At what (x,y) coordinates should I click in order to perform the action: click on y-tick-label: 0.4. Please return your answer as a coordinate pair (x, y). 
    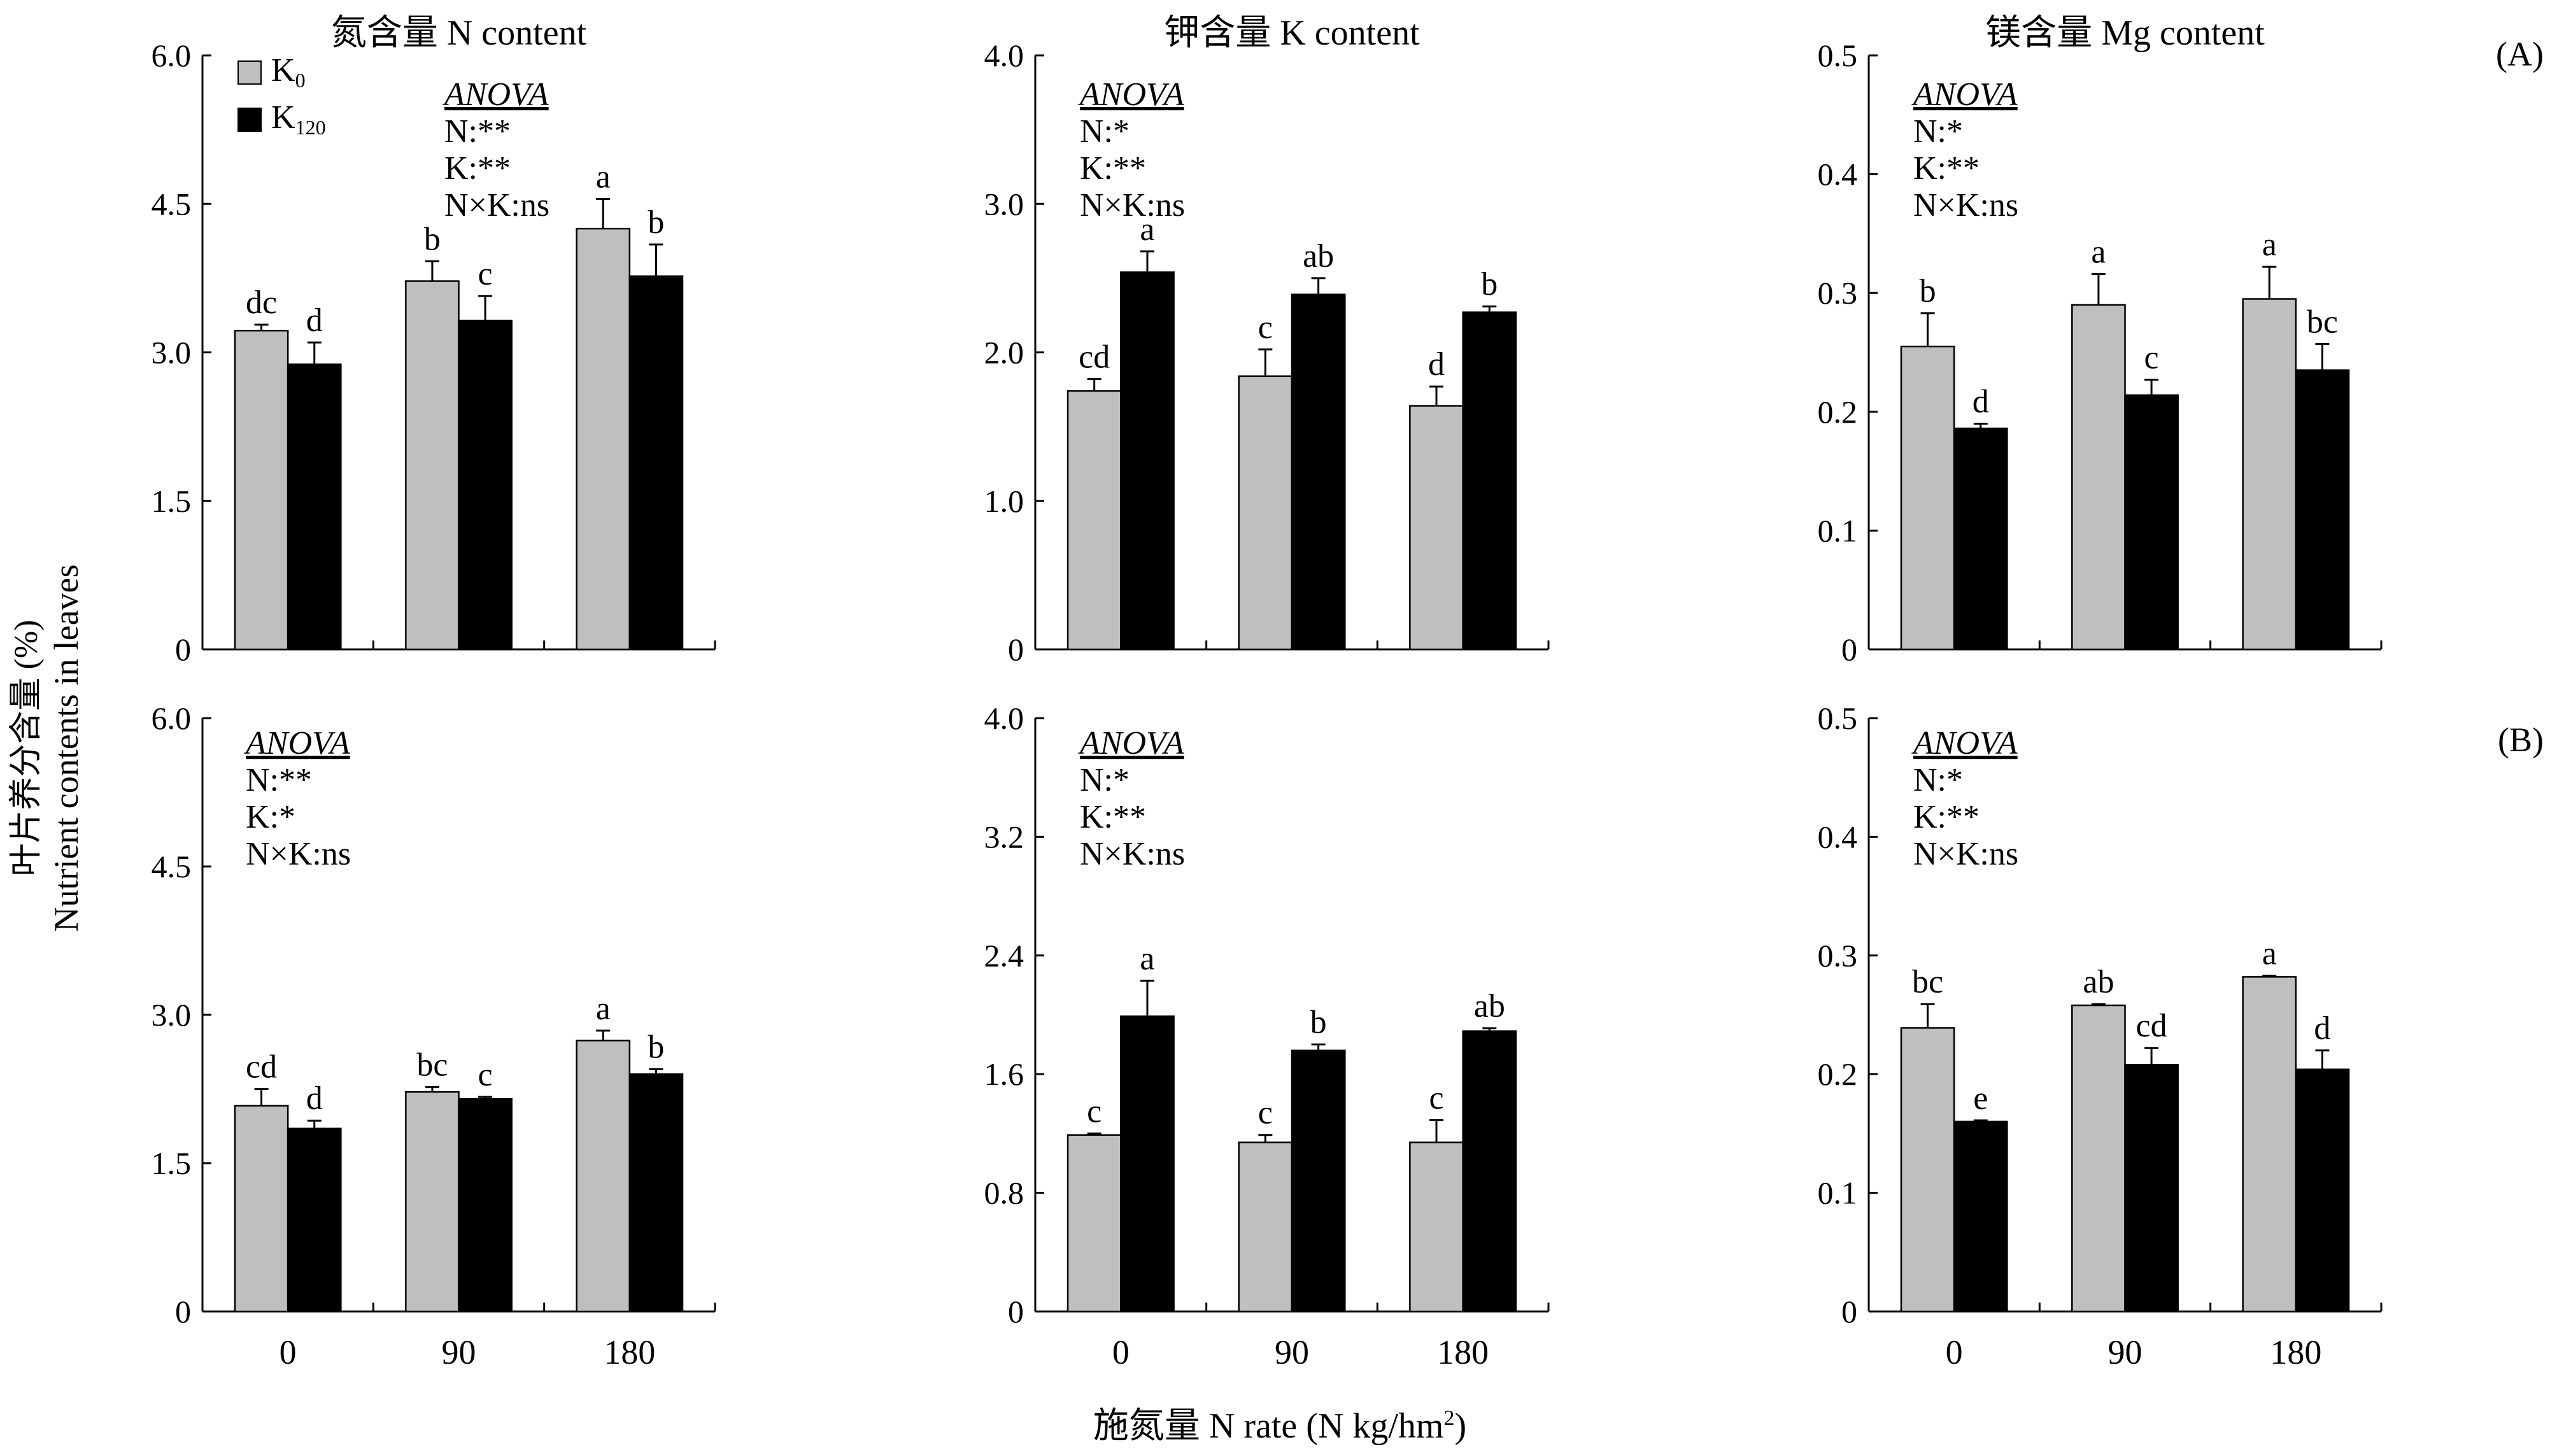
    Looking at the image, I should click on (1838, 836).